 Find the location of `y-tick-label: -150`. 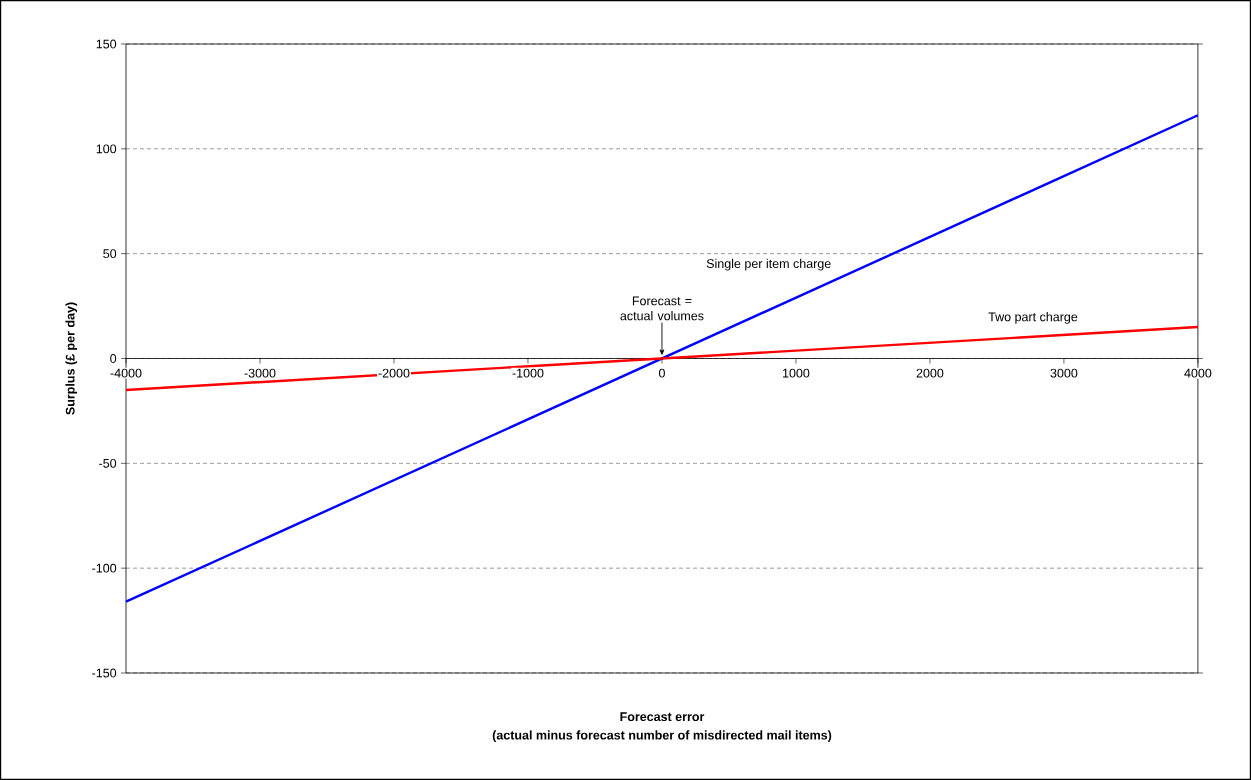

y-tick-label: -150 is located at coordinates (104, 673).